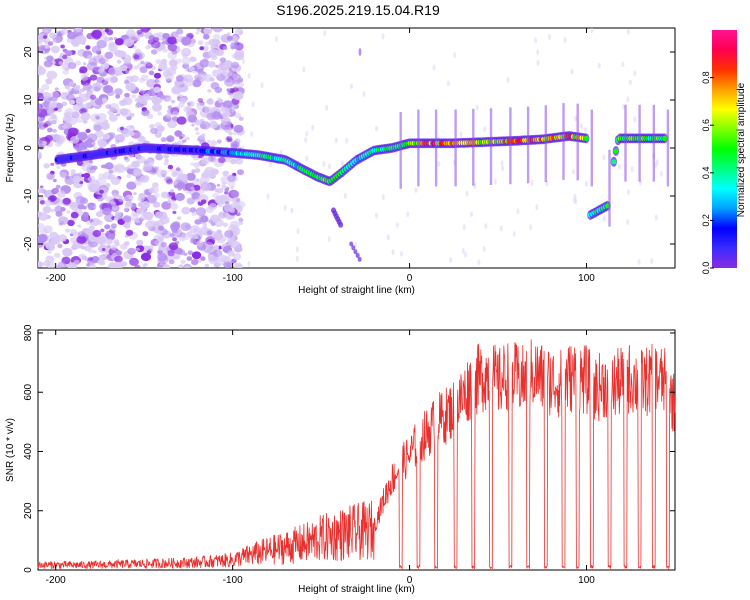 The image size is (750, 600). I want to click on spectrogram-x-axis-label: Height of straight line (km), so click(356, 290).